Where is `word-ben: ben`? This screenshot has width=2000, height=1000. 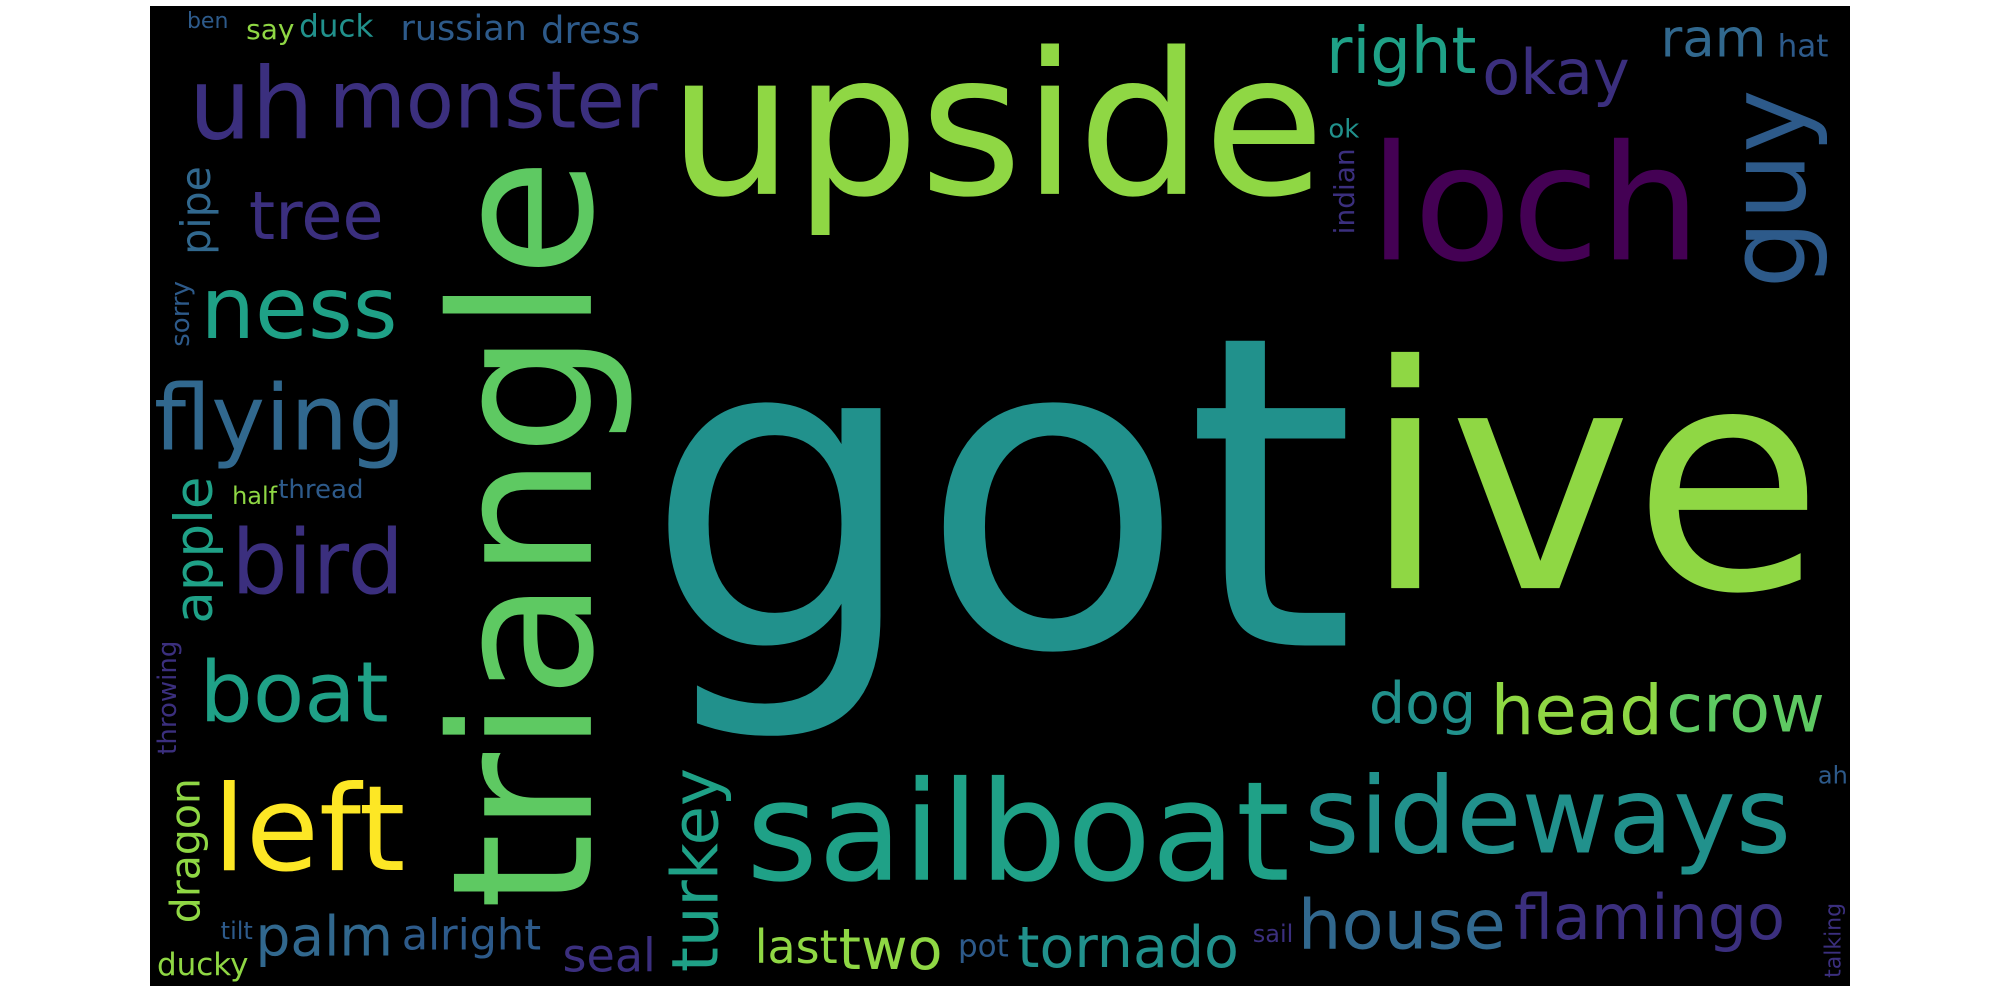
word-ben: ben is located at coordinates (207, 21).